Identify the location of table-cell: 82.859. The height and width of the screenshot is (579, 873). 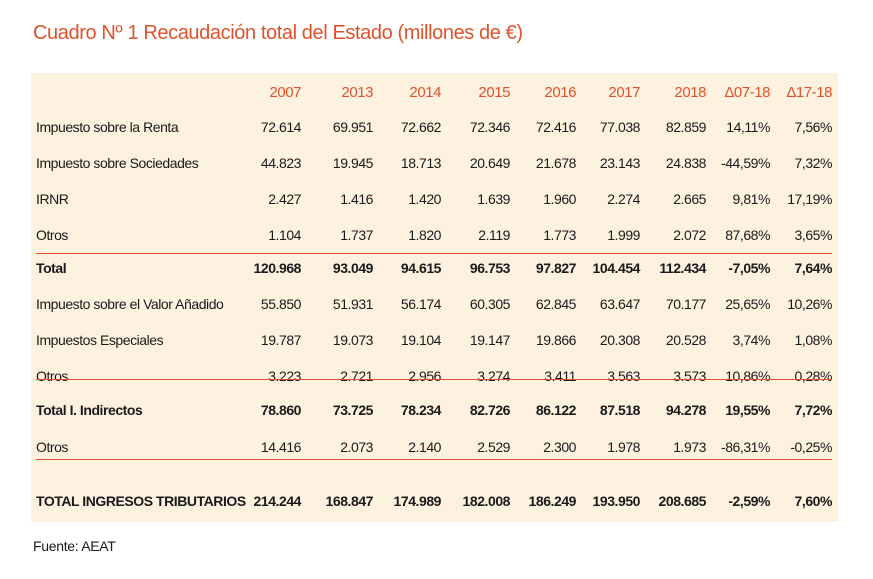
(686, 127).